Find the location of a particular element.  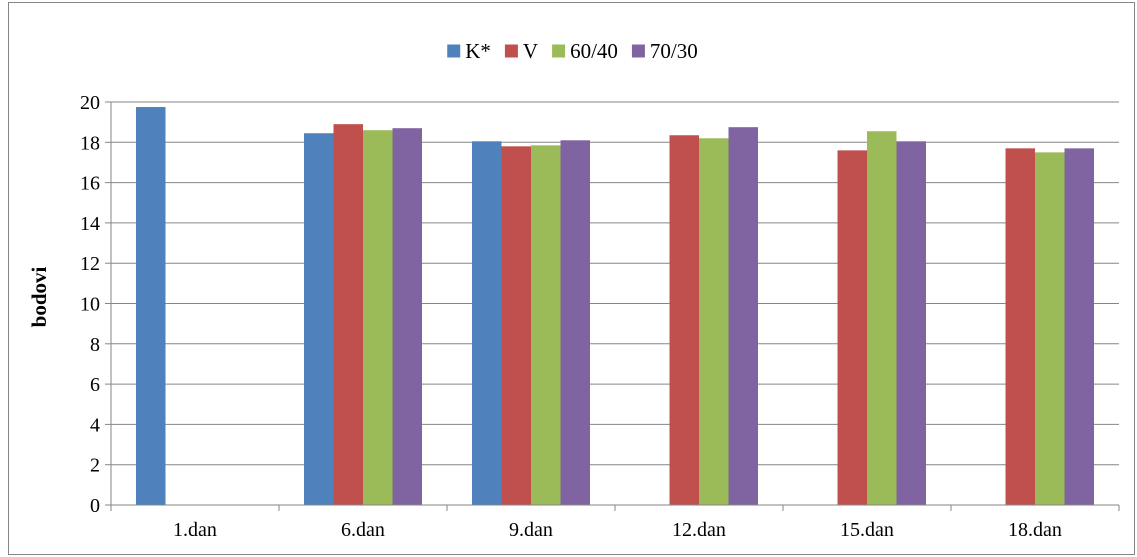

bar-6040-6dan is located at coordinates (378, 317).